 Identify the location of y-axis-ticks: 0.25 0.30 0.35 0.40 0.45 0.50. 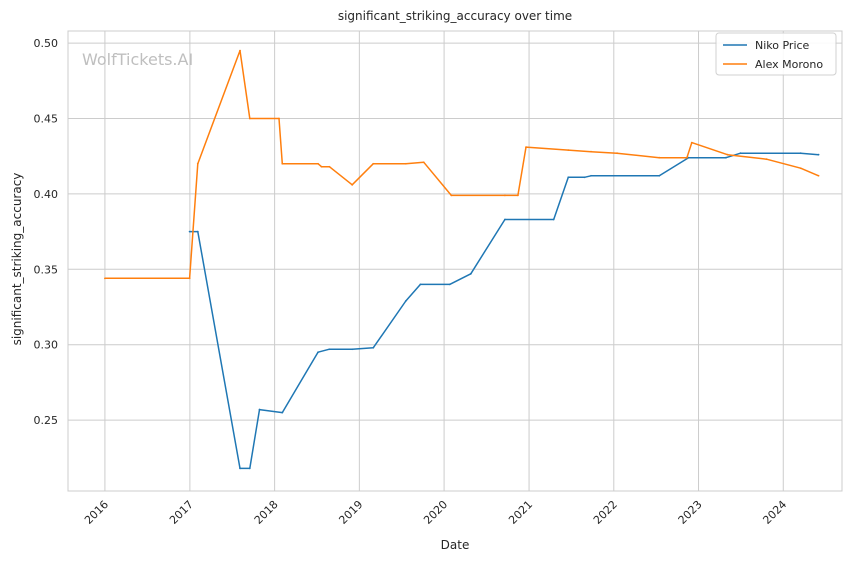
(46, 232).